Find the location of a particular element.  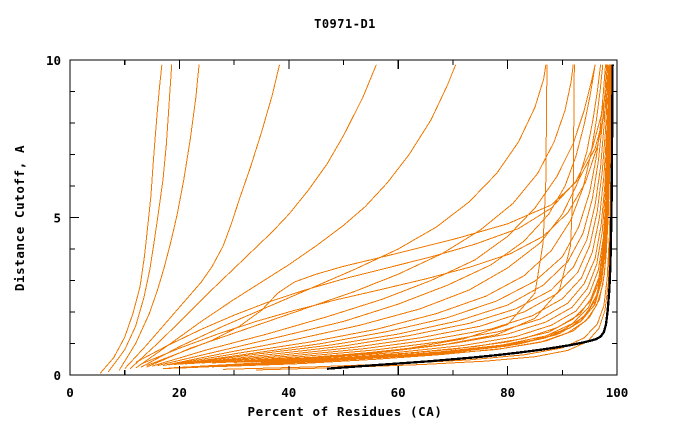

x-tick-label: 60 is located at coordinates (398, 392).